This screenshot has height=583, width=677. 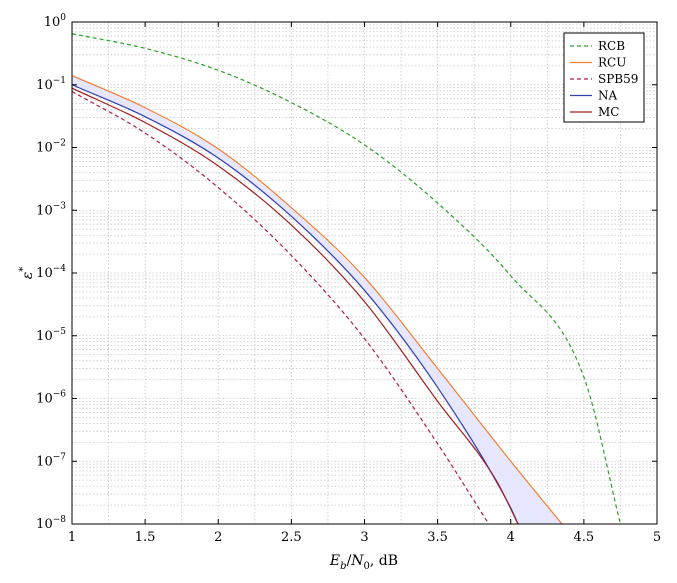 I want to click on y-tick-label: 10⁻⁶, so click(x=51, y=398).